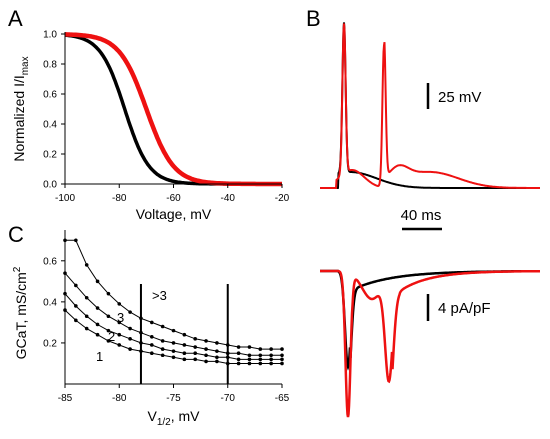  What do you see at coordinates (50, 302) in the screenshot?
I see `y-tick-label-c: 0.4` at bounding box center [50, 302].